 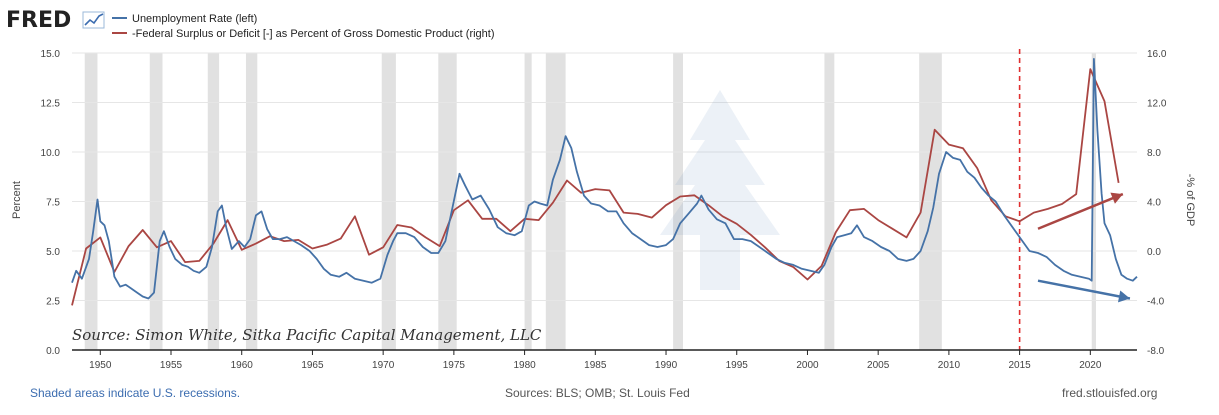 What do you see at coordinates (597, 393) in the screenshot?
I see `sources-note: Sources: BLS; OMB; St. Louis Fed` at bounding box center [597, 393].